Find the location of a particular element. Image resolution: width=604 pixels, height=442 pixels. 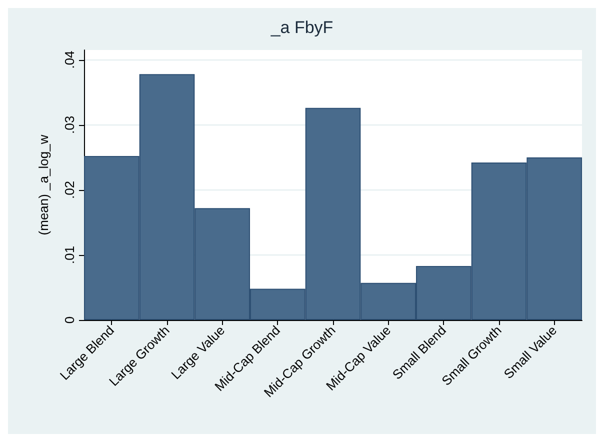

y-tick-label: 0 is located at coordinates (69, 320).